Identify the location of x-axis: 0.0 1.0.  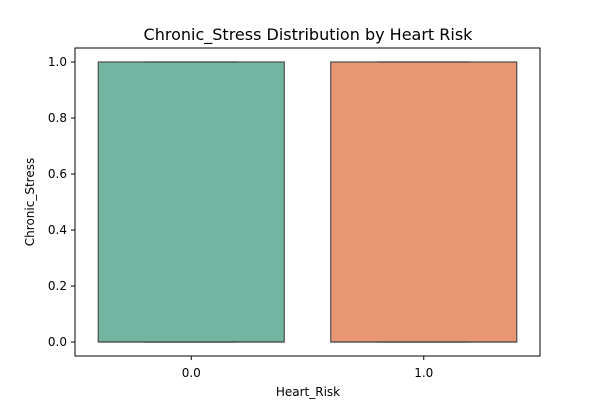
(307, 368).